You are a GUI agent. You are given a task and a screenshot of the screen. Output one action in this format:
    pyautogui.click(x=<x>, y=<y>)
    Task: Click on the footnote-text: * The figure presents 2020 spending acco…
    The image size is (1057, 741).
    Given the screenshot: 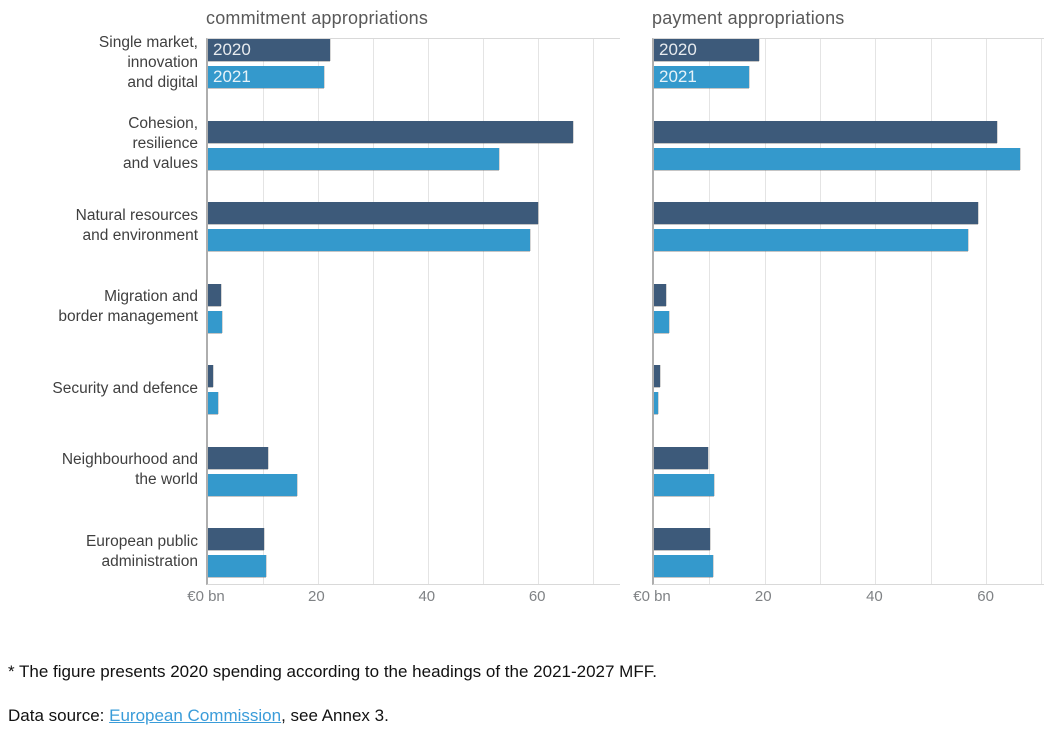 What is the action you would take?
    pyautogui.click(x=332, y=671)
    